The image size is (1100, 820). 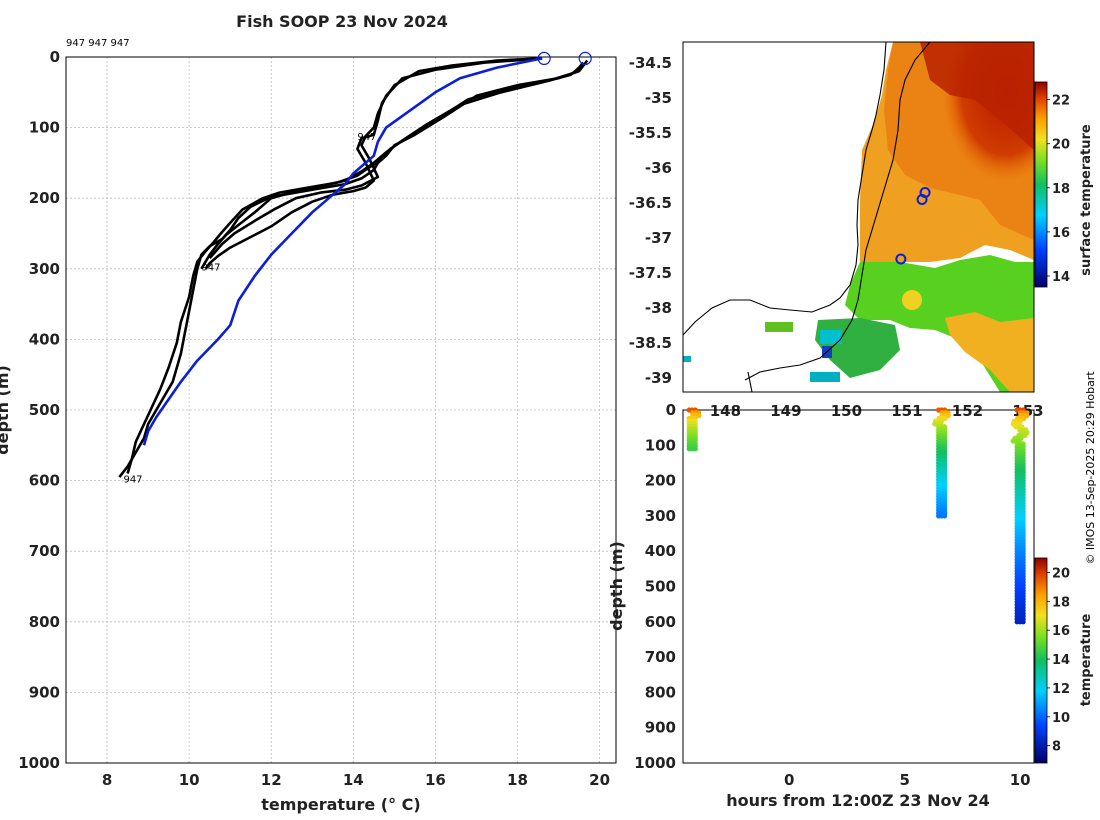 What do you see at coordinates (655, 763) in the screenshot?
I see `section-y-tick-label: 1000` at bounding box center [655, 763].